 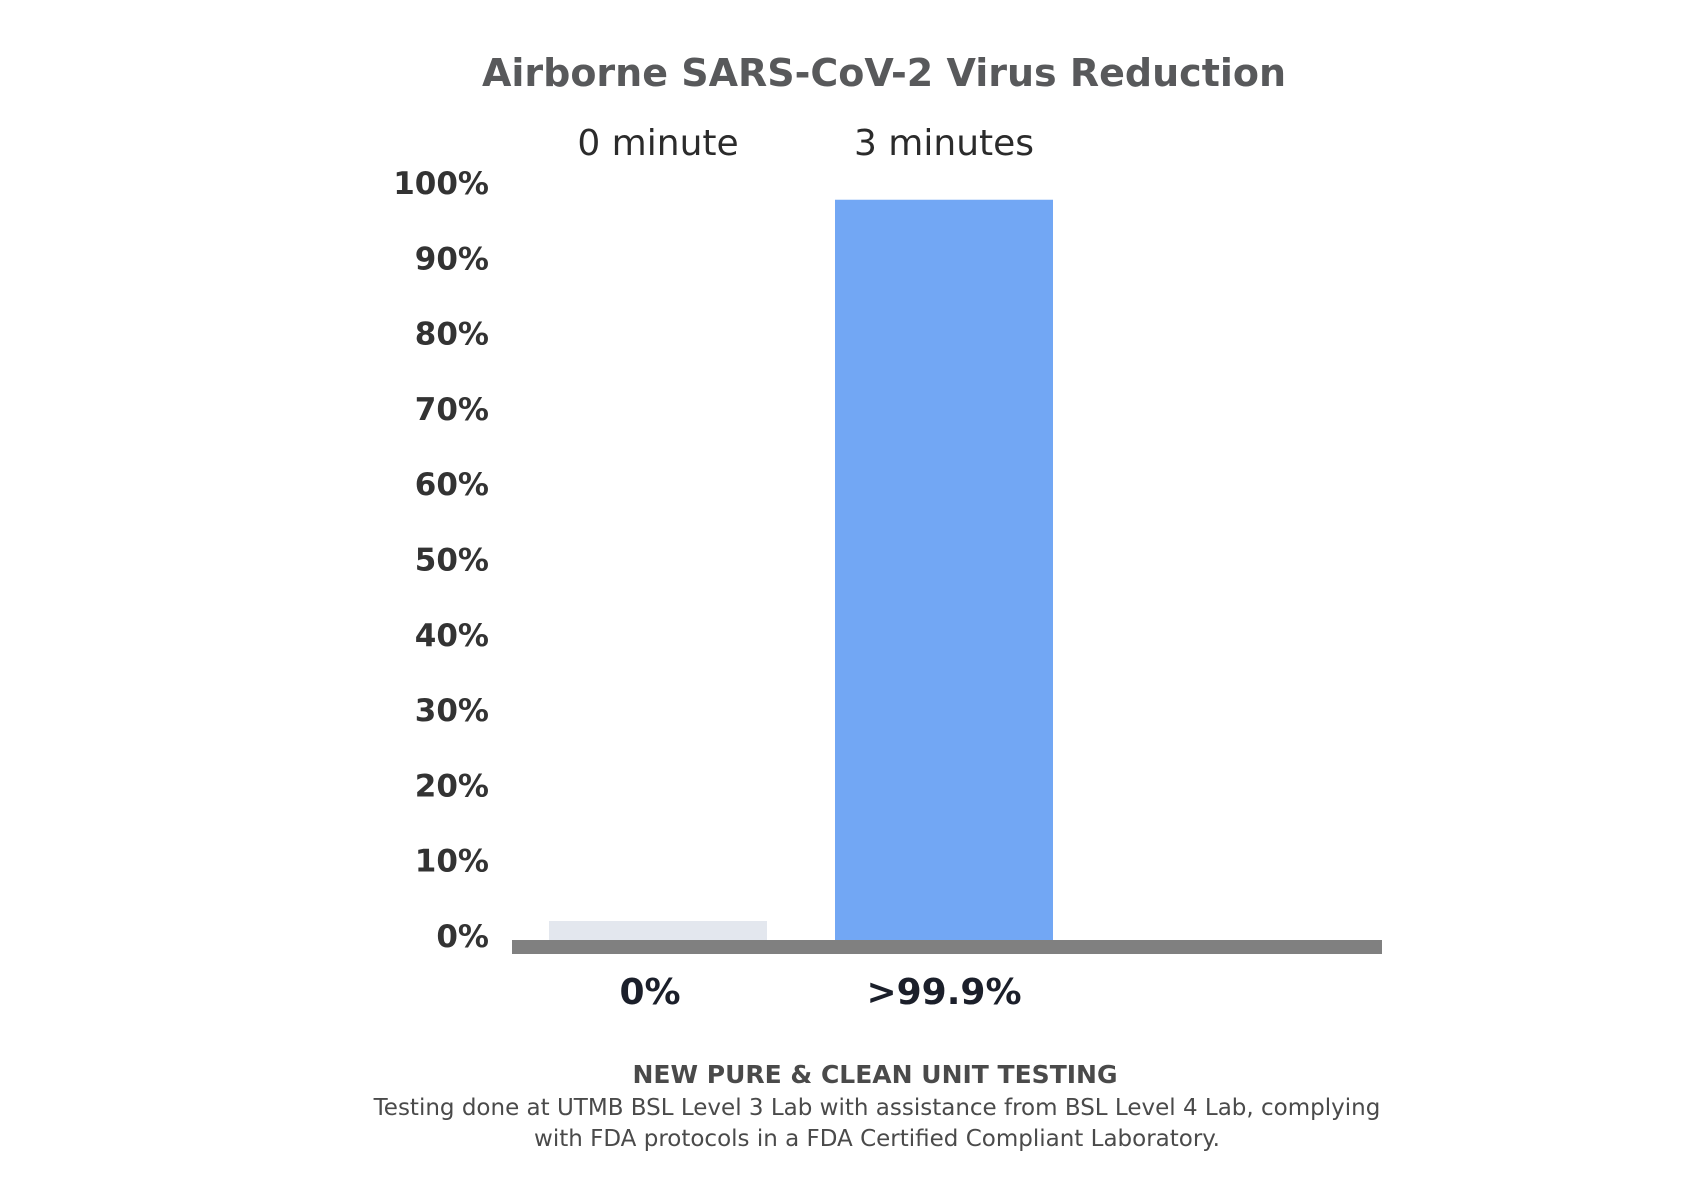 I want to click on y-tick-label: 20%, so click(x=452, y=786).